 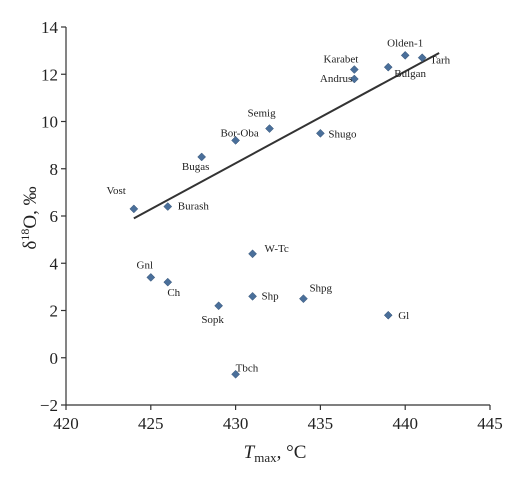 I want to click on y-tick-label: 10, so click(x=49, y=122).